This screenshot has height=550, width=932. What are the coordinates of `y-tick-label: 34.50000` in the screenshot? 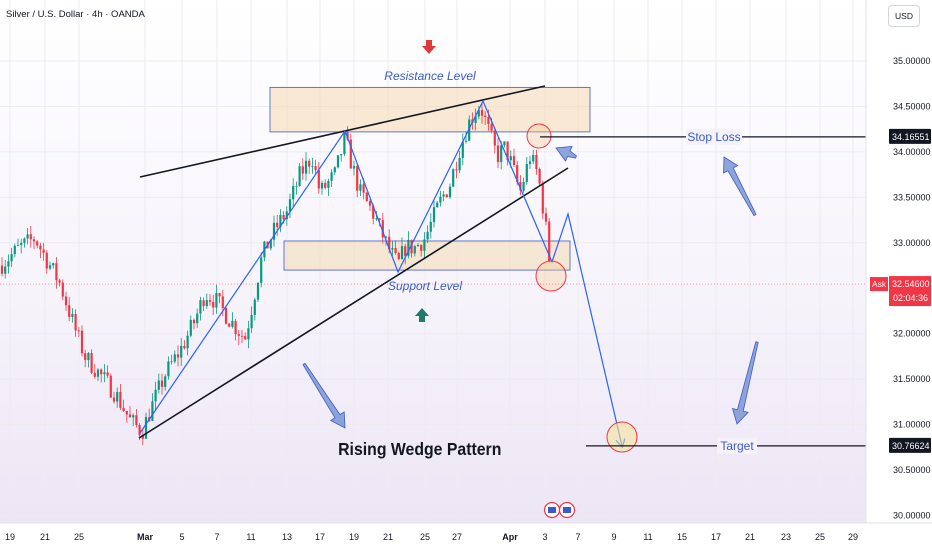 It's located at (912, 106).